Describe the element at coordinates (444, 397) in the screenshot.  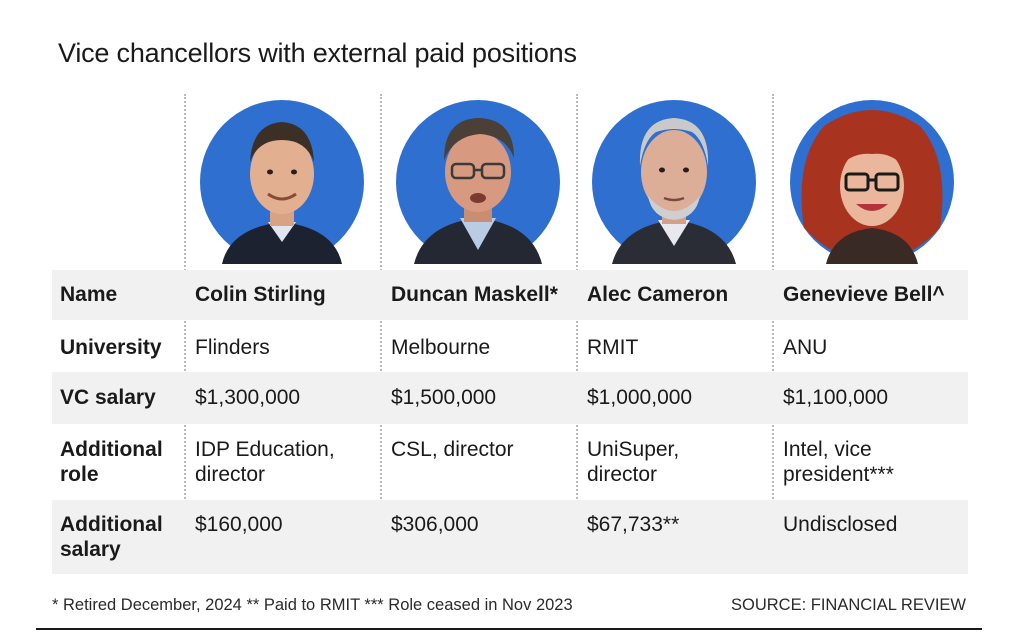
I see `vc-salary-cell: $1,500,000` at that location.